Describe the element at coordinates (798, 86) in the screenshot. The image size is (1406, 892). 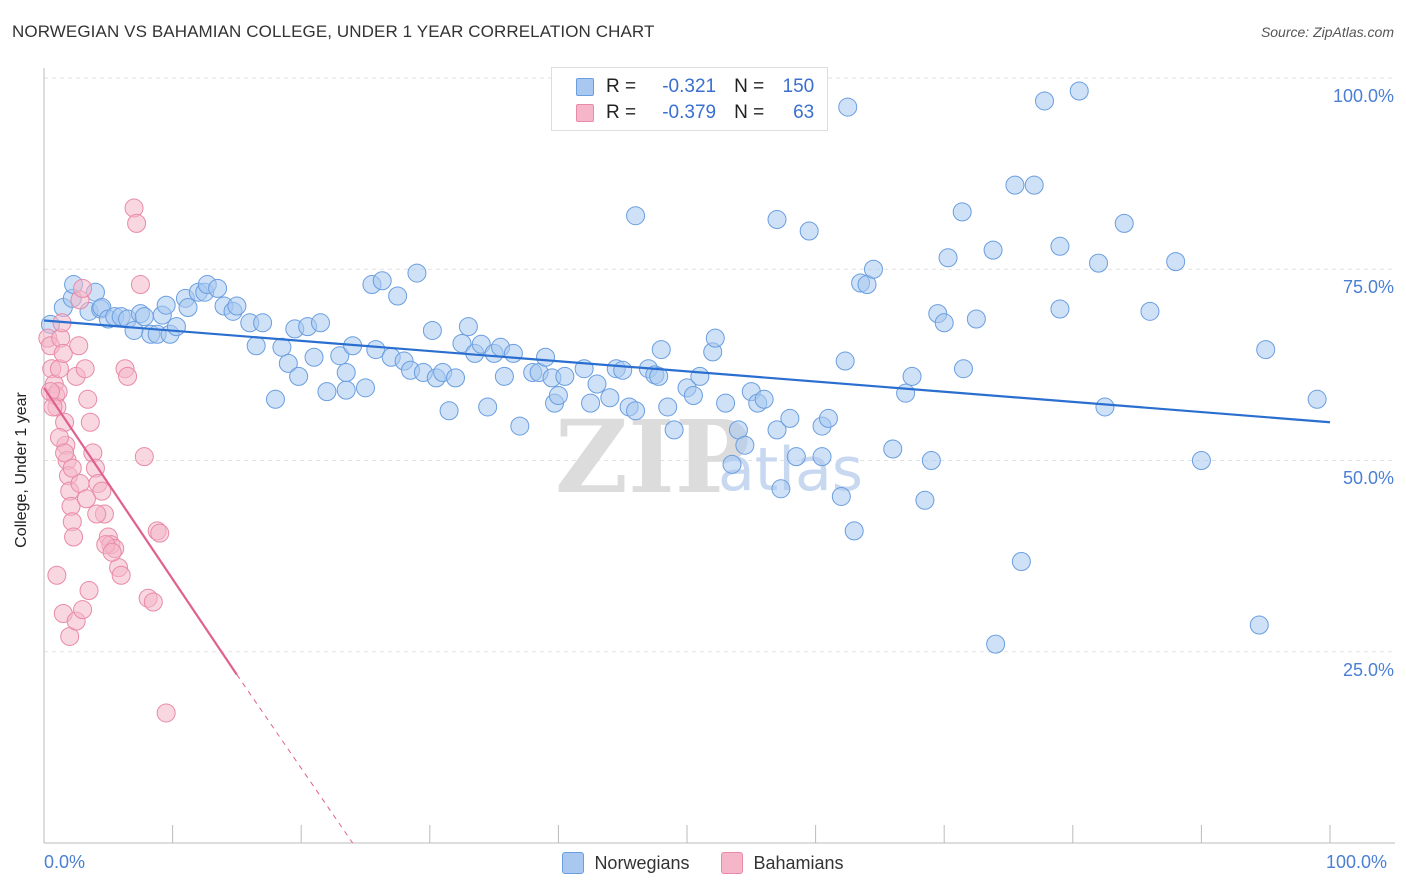
I see `legend-n-value: 150` at that location.